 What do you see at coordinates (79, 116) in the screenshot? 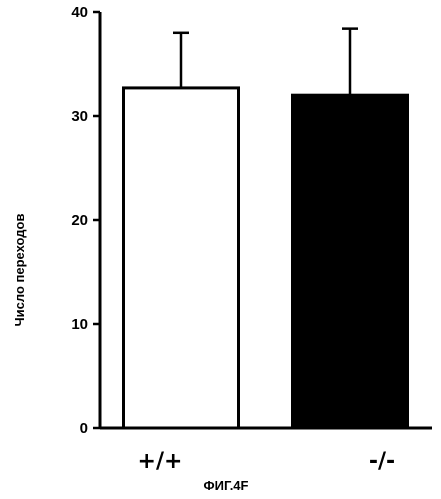
I see `y-tick-label: 30` at bounding box center [79, 116].